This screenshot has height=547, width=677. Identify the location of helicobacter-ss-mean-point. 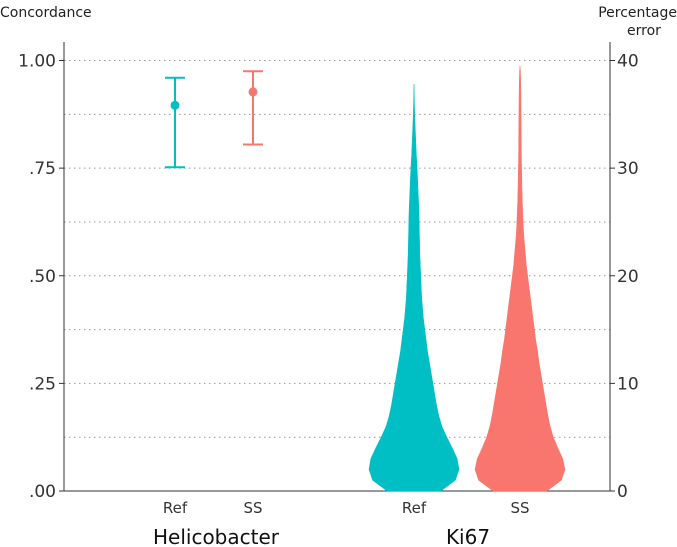
(253, 92).